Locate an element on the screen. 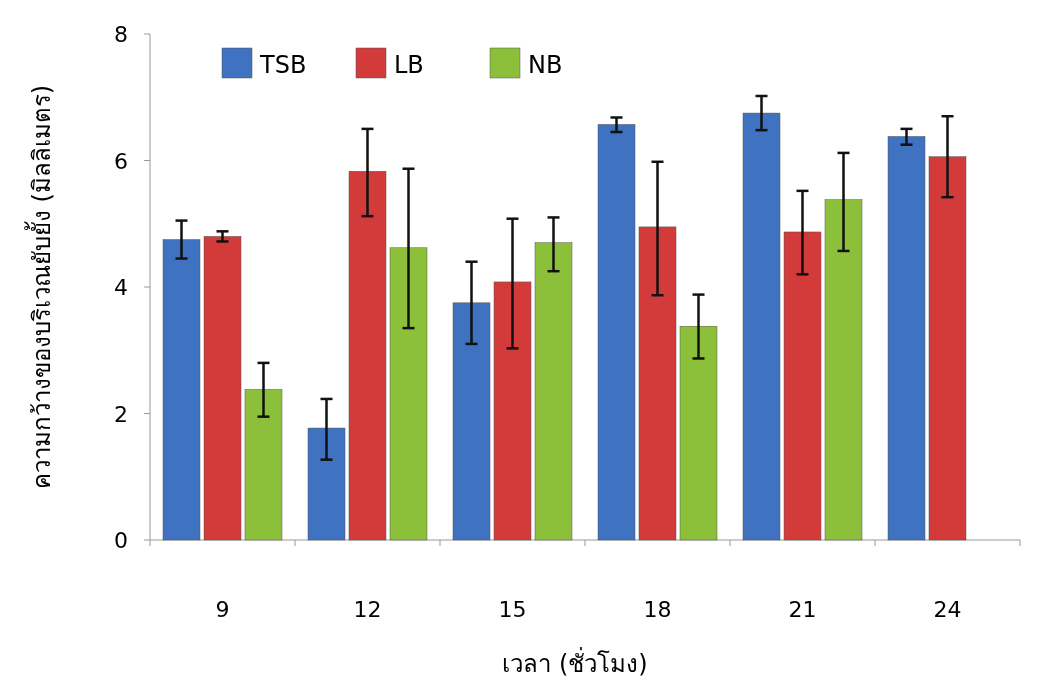  y-tick-label: 0 is located at coordinates (121, 540).